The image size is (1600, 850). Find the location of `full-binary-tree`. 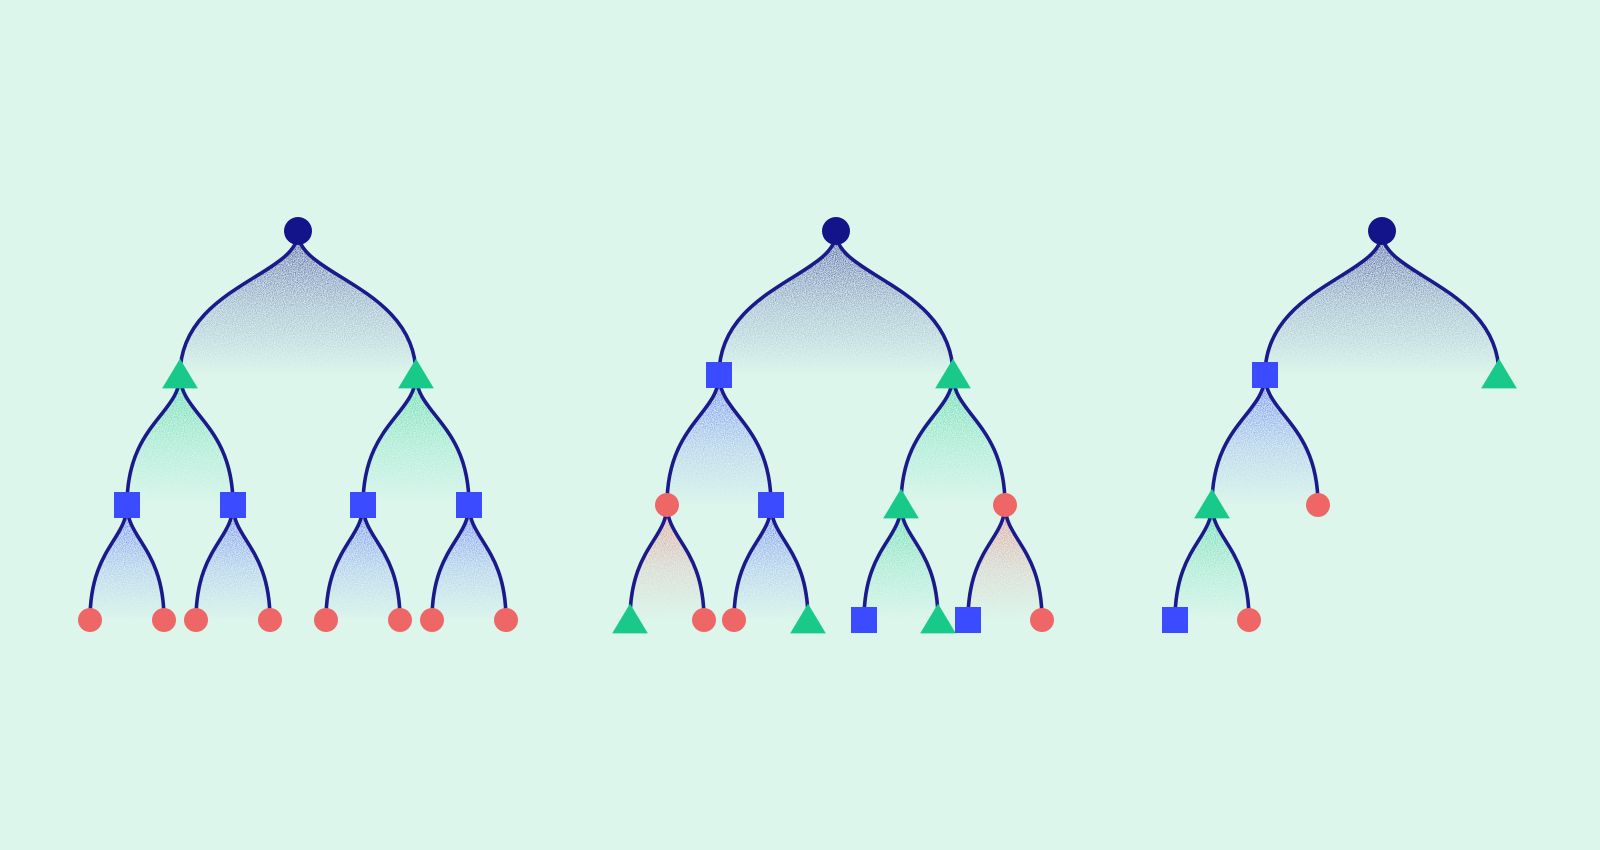

full-binary-tree is located at coordinates (298, 424).